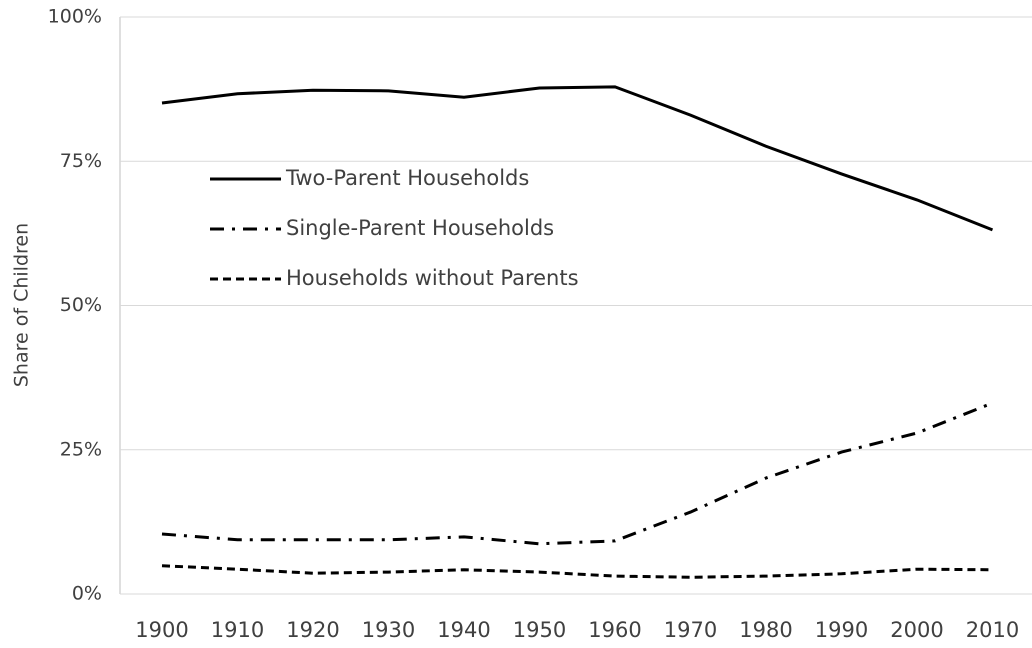 The image size is (1032, 648). Describe the element at coordinates (237, 630) in the screenshot. I see `x-tick-label: 1910` at that location.